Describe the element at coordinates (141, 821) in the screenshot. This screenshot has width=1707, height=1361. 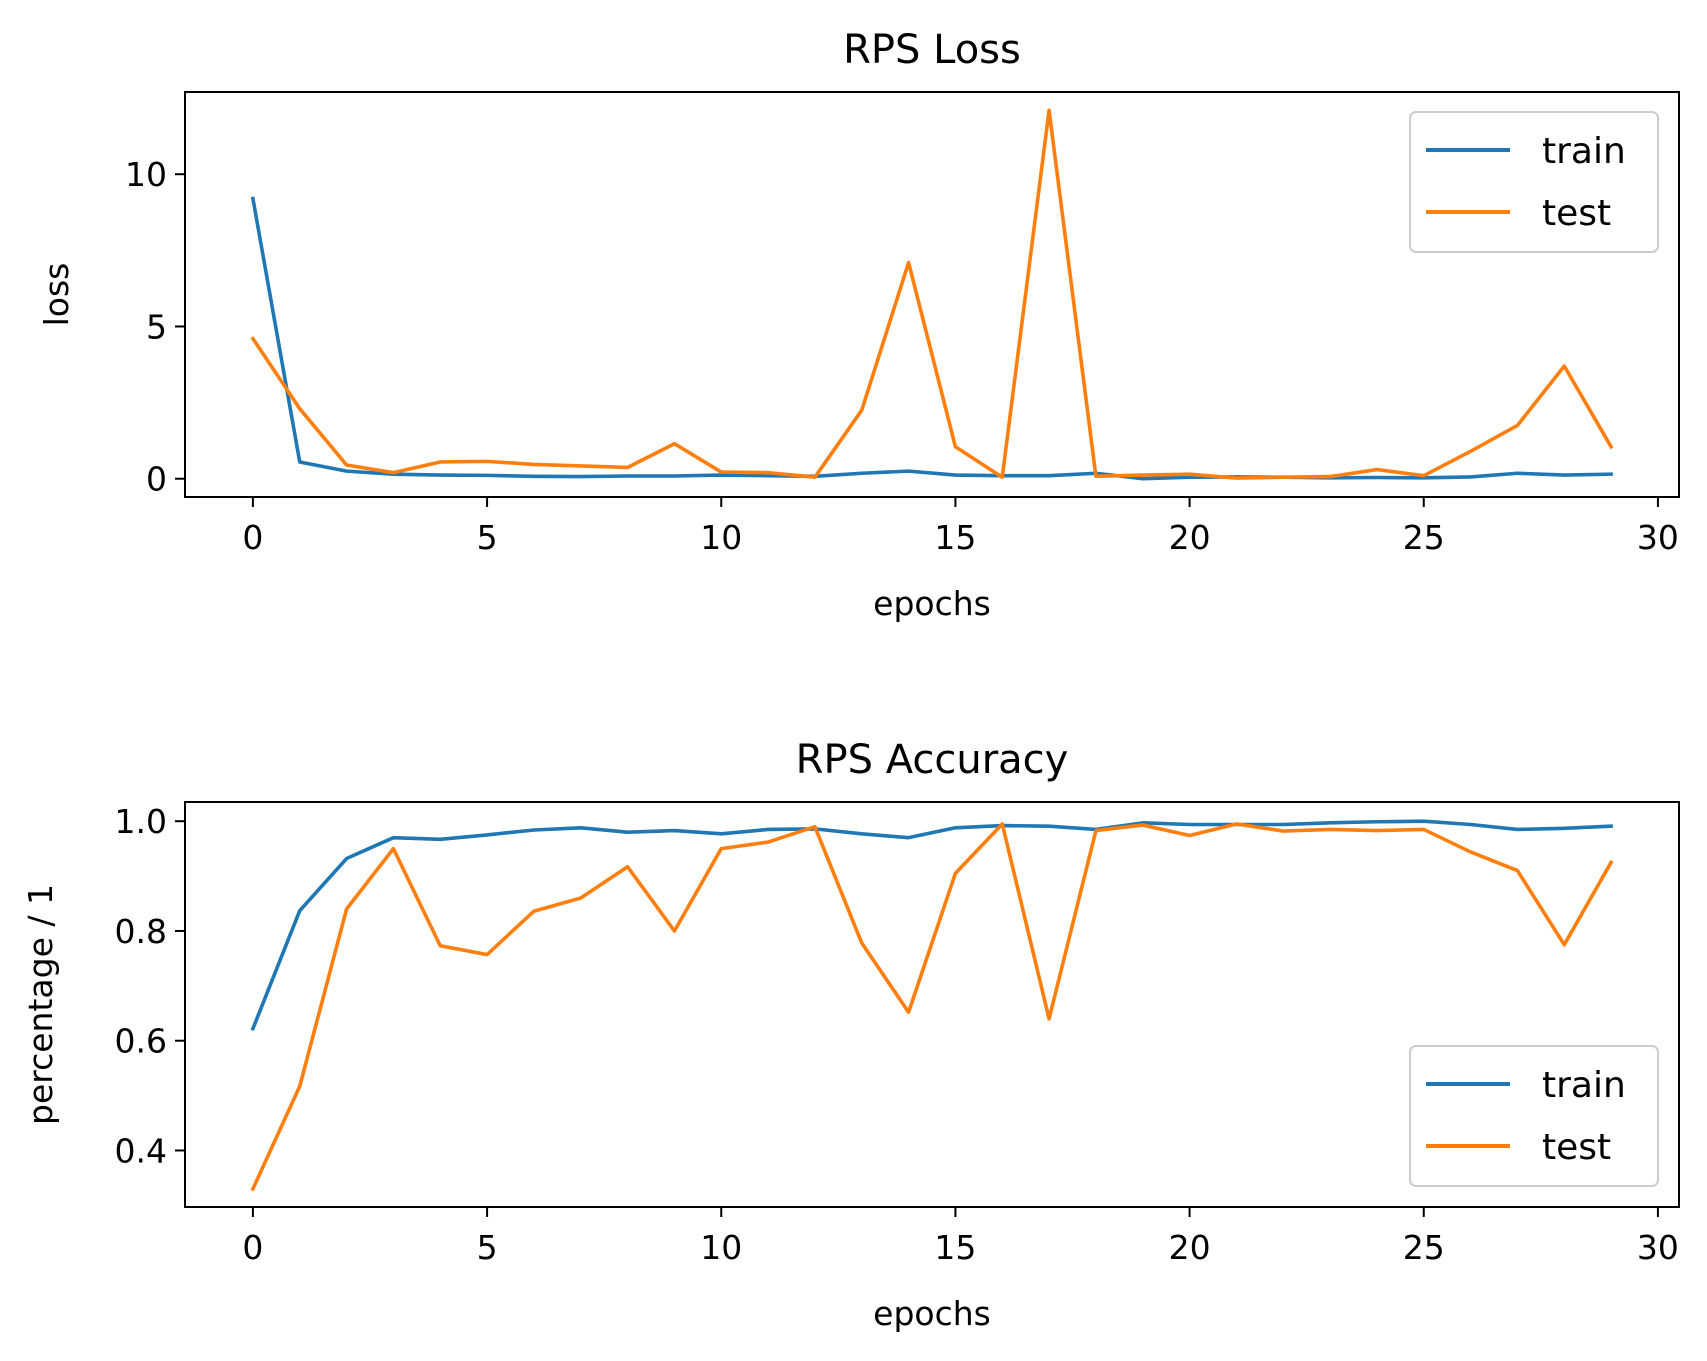
I see `y-tick-label: 1.0` at that location.